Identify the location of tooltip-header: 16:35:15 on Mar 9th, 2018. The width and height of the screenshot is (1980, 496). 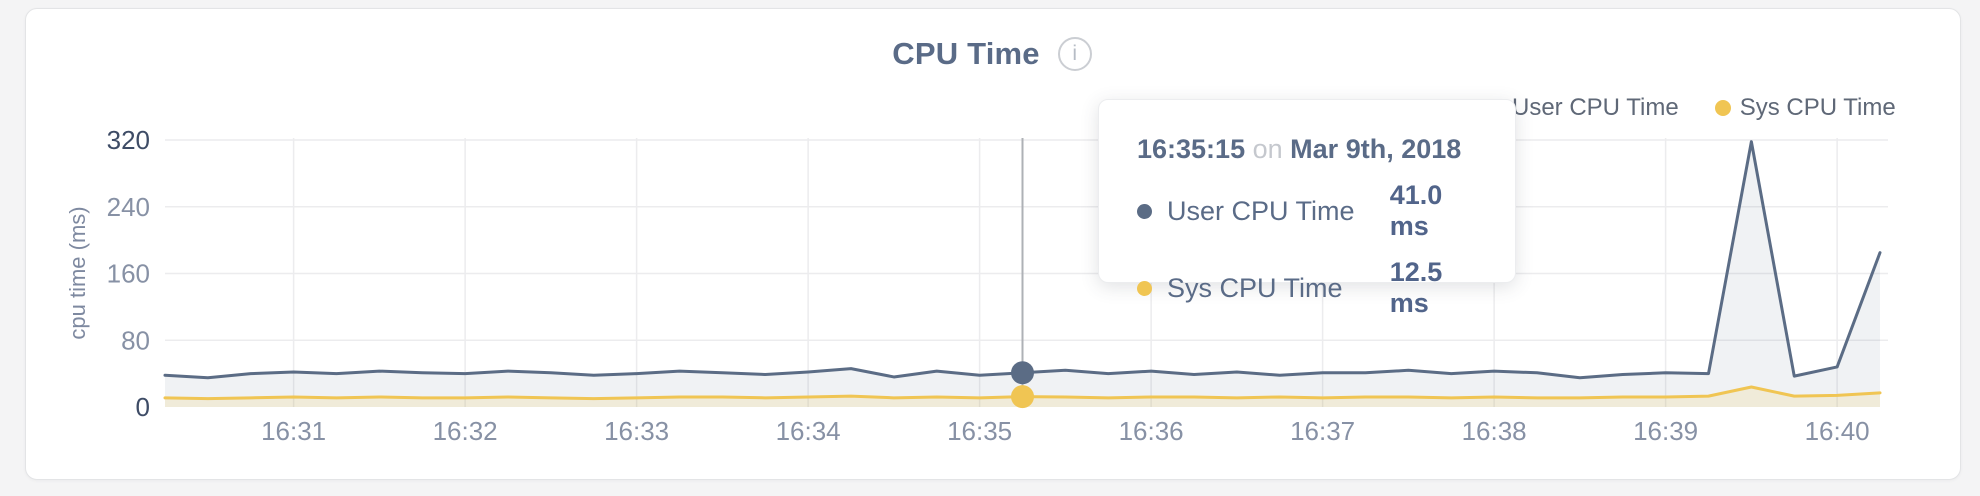
(1311, 149).